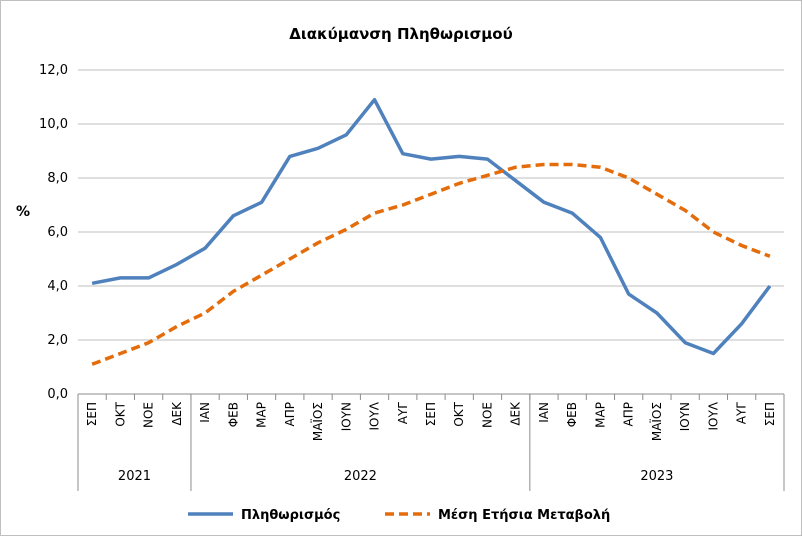 The image size is (802, 537). Describe the element at coordinates (57, 232) in the screenshot. I see `y-tick-label: 6,0` at that location.